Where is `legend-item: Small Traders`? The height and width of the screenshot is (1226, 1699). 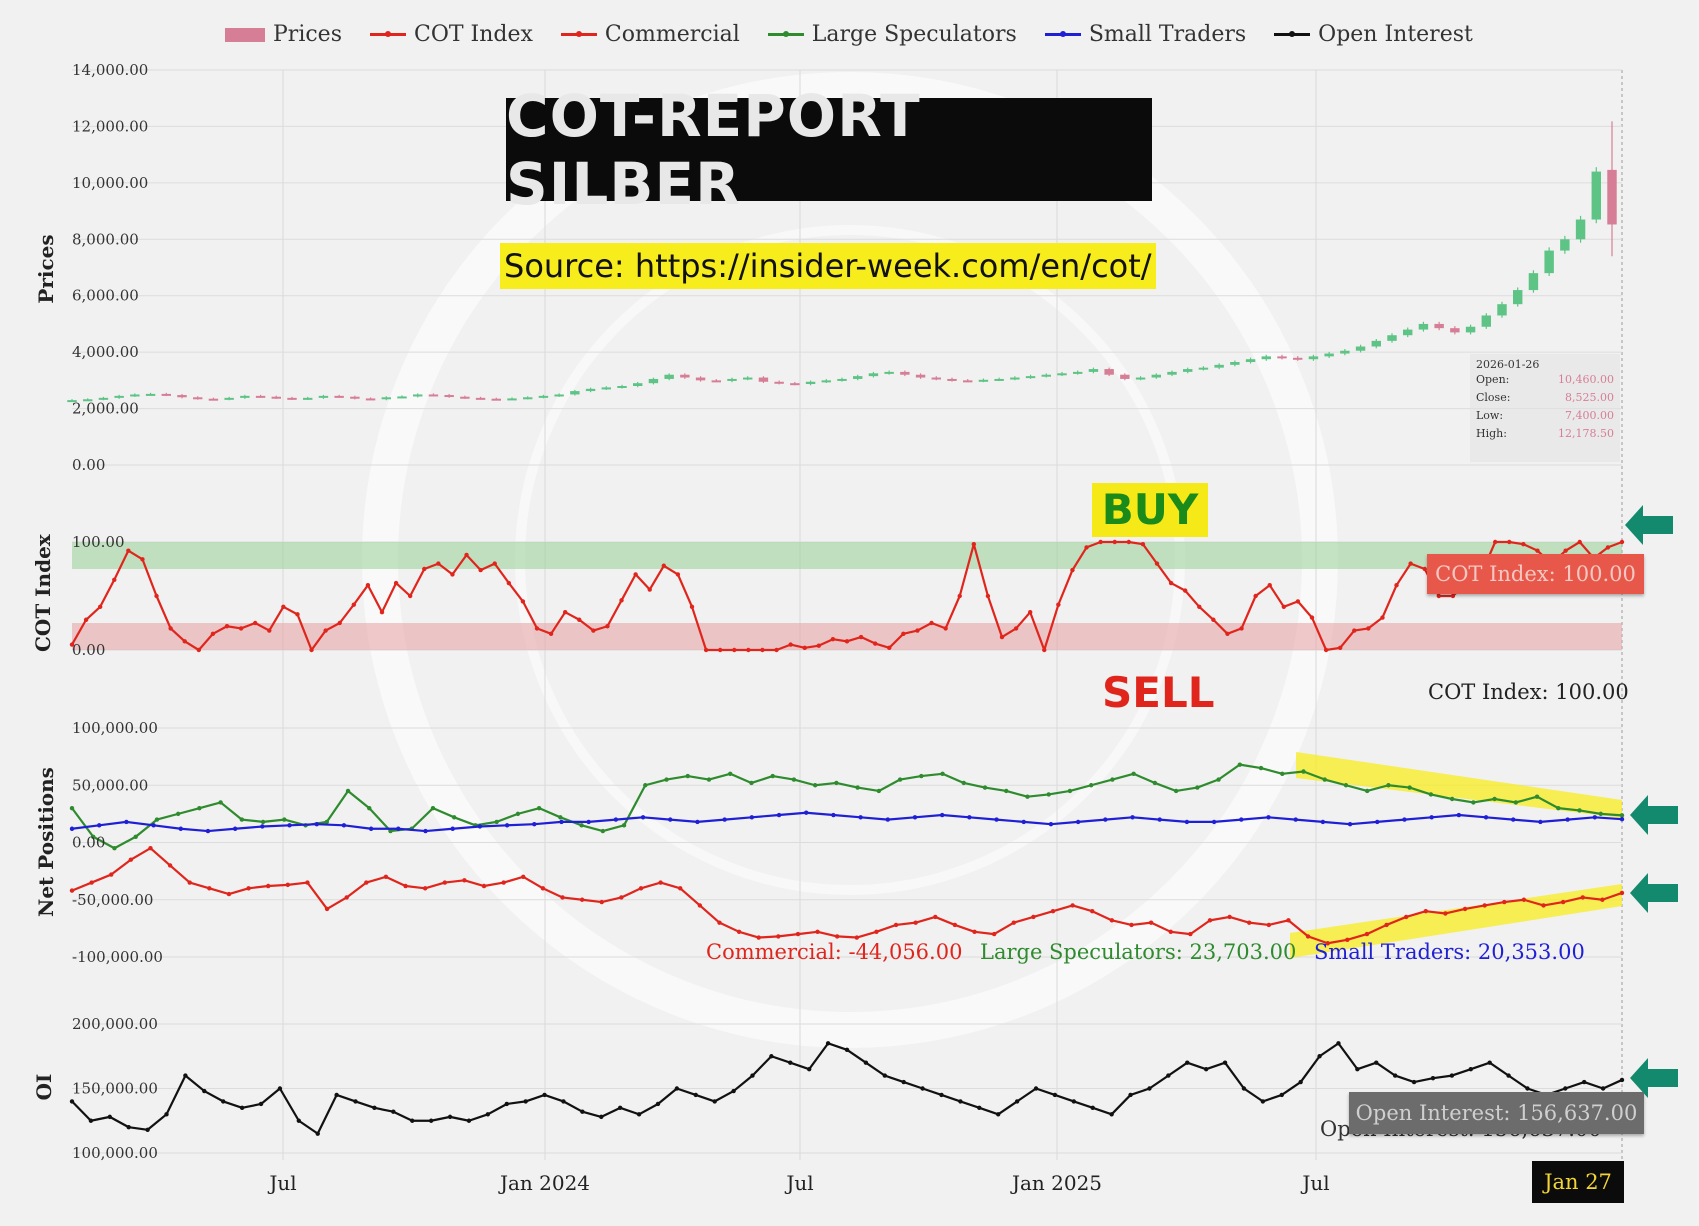 legend-item: Small Traders is located at coordinates (1145, 34).